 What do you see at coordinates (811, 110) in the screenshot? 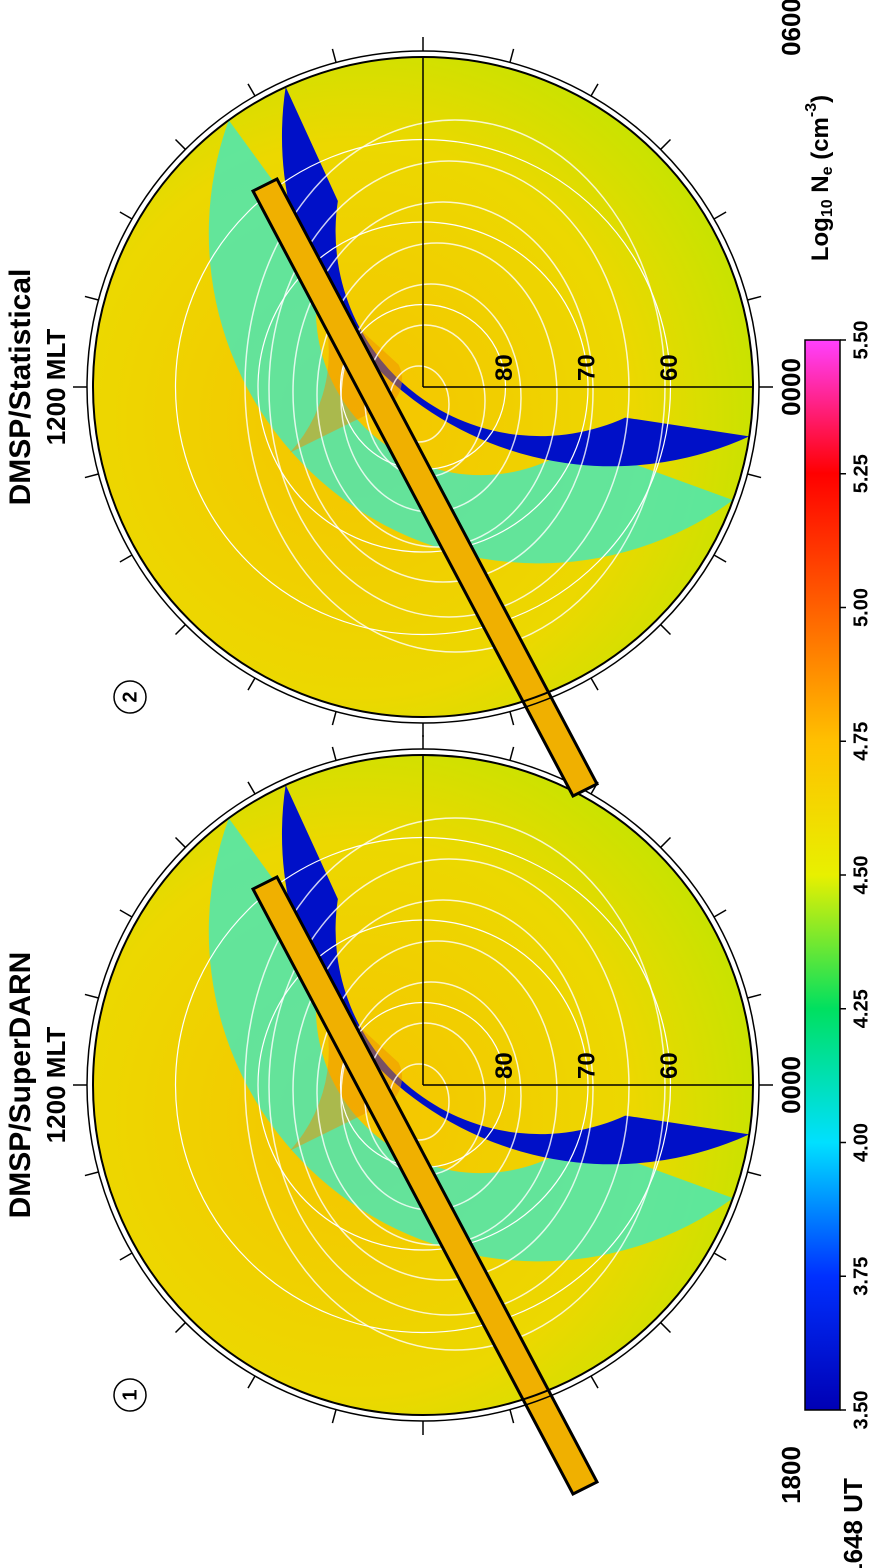
I see `colorbar-title-part: -3` at bounding box center [811, 110].